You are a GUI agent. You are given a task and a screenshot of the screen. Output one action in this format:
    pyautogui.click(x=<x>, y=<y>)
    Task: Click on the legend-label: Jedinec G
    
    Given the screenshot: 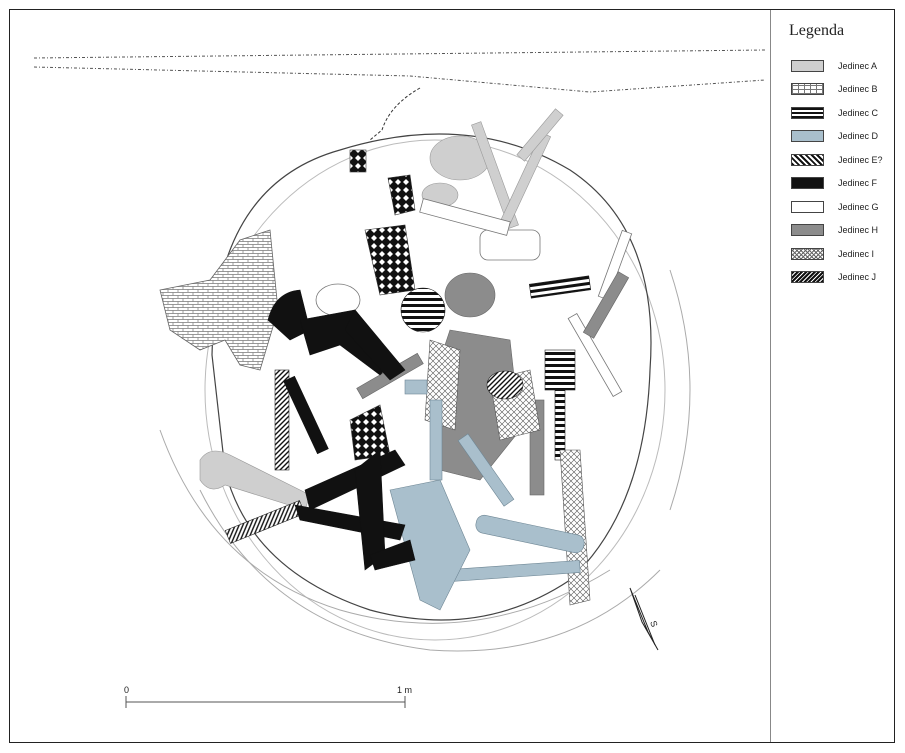 What is the action you would take?
    pyautogui.click(x=858, y=206)
    